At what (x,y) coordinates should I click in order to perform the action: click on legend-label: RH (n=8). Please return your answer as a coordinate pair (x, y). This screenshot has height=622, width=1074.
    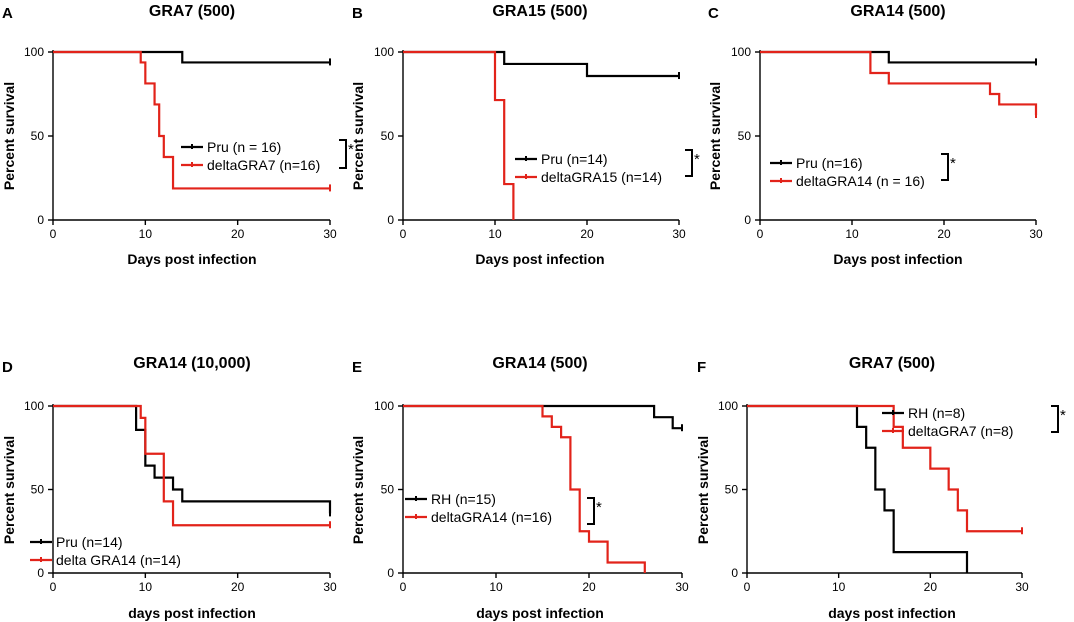
    Looking at the image, I should click on (936, 413).